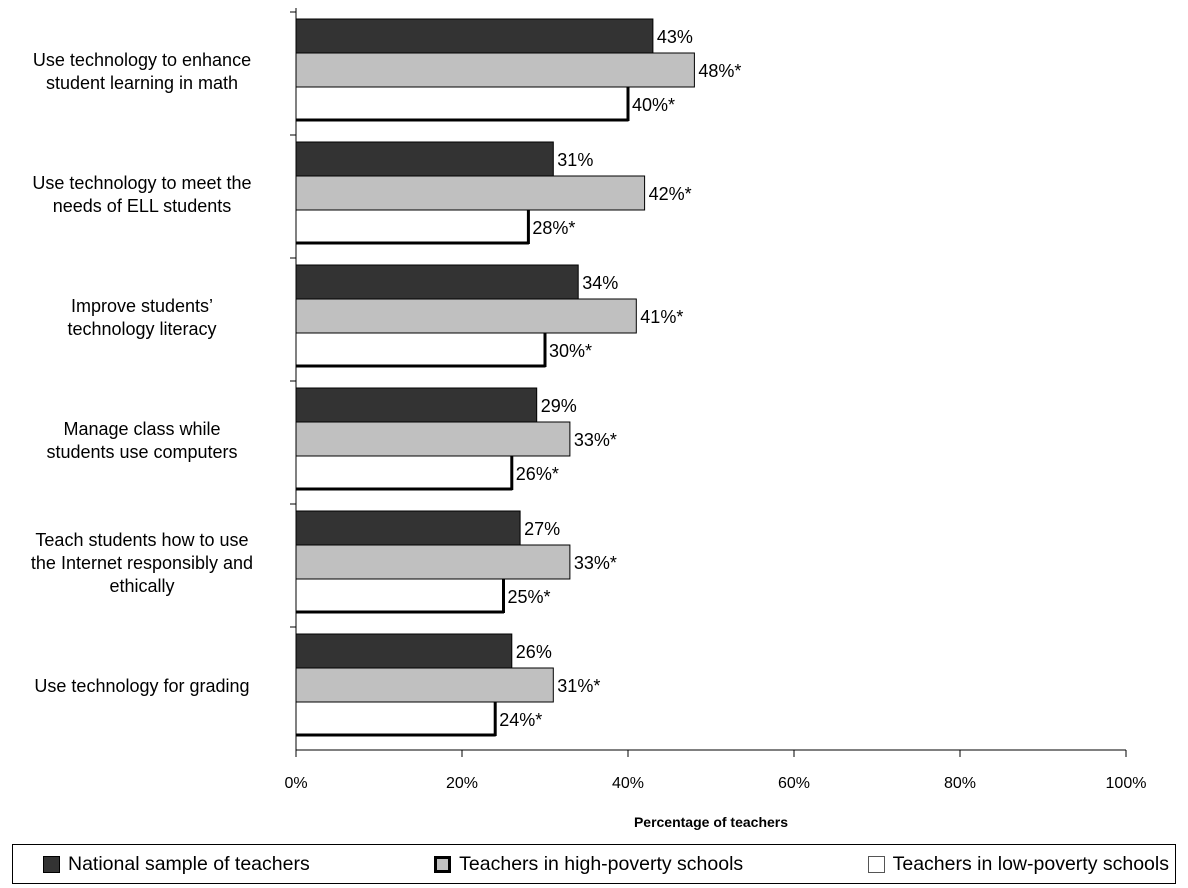  I want to click on data-label-high-poverty-2: 42%*, so click(670, 194).